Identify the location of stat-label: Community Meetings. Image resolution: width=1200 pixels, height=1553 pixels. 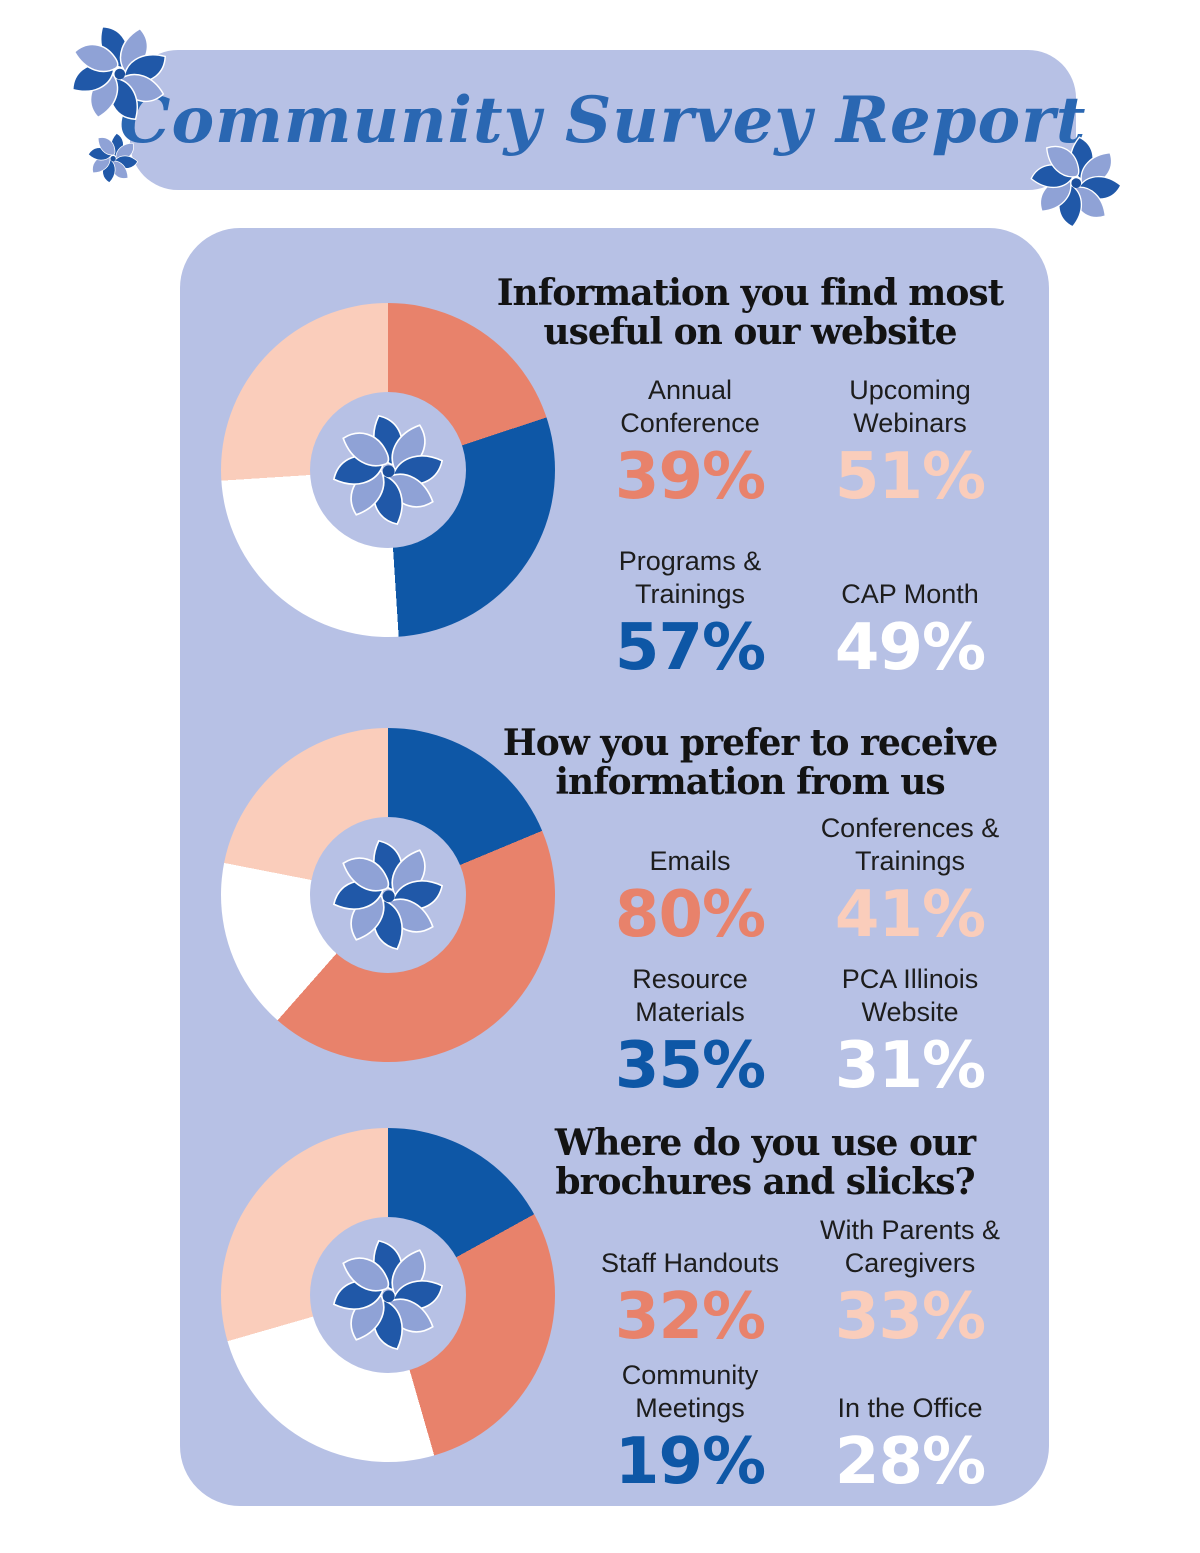
(690, 1391).